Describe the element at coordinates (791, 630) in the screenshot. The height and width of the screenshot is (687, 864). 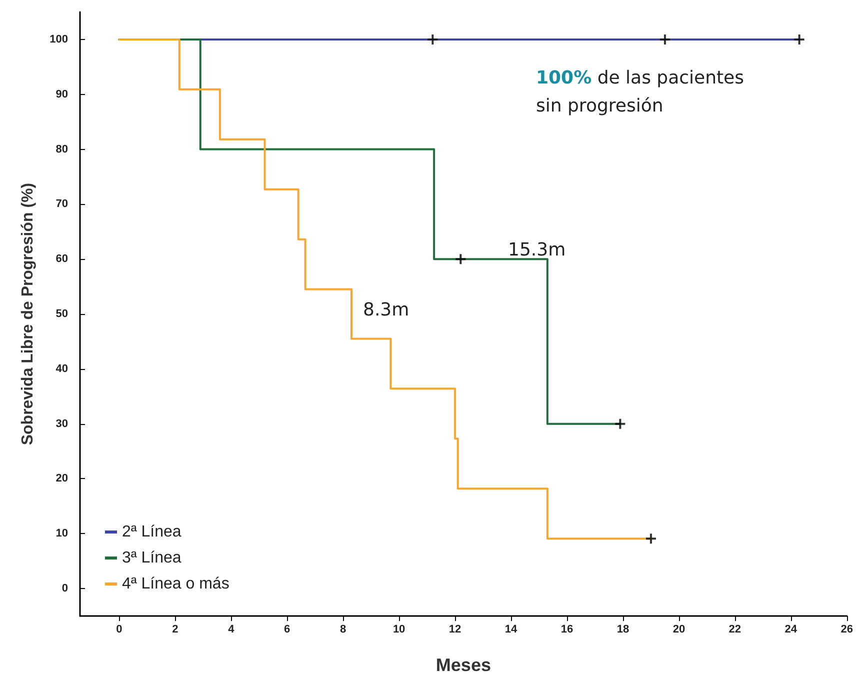
I see `x-tick-label: 24` at that location.